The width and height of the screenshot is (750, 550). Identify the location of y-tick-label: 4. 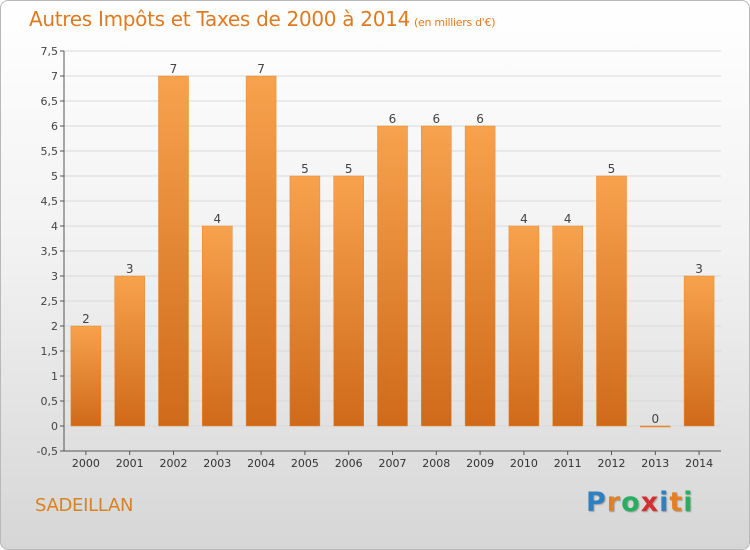
(54, 226).